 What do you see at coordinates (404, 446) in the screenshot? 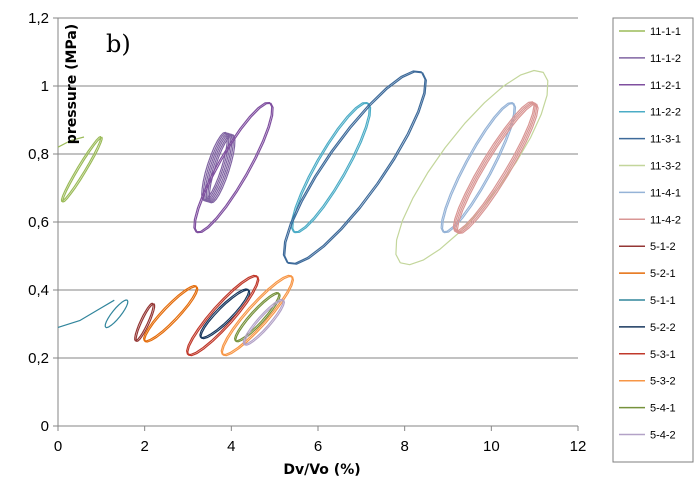
I see `x-tick-label: 8` at bounding box center [404, 446].